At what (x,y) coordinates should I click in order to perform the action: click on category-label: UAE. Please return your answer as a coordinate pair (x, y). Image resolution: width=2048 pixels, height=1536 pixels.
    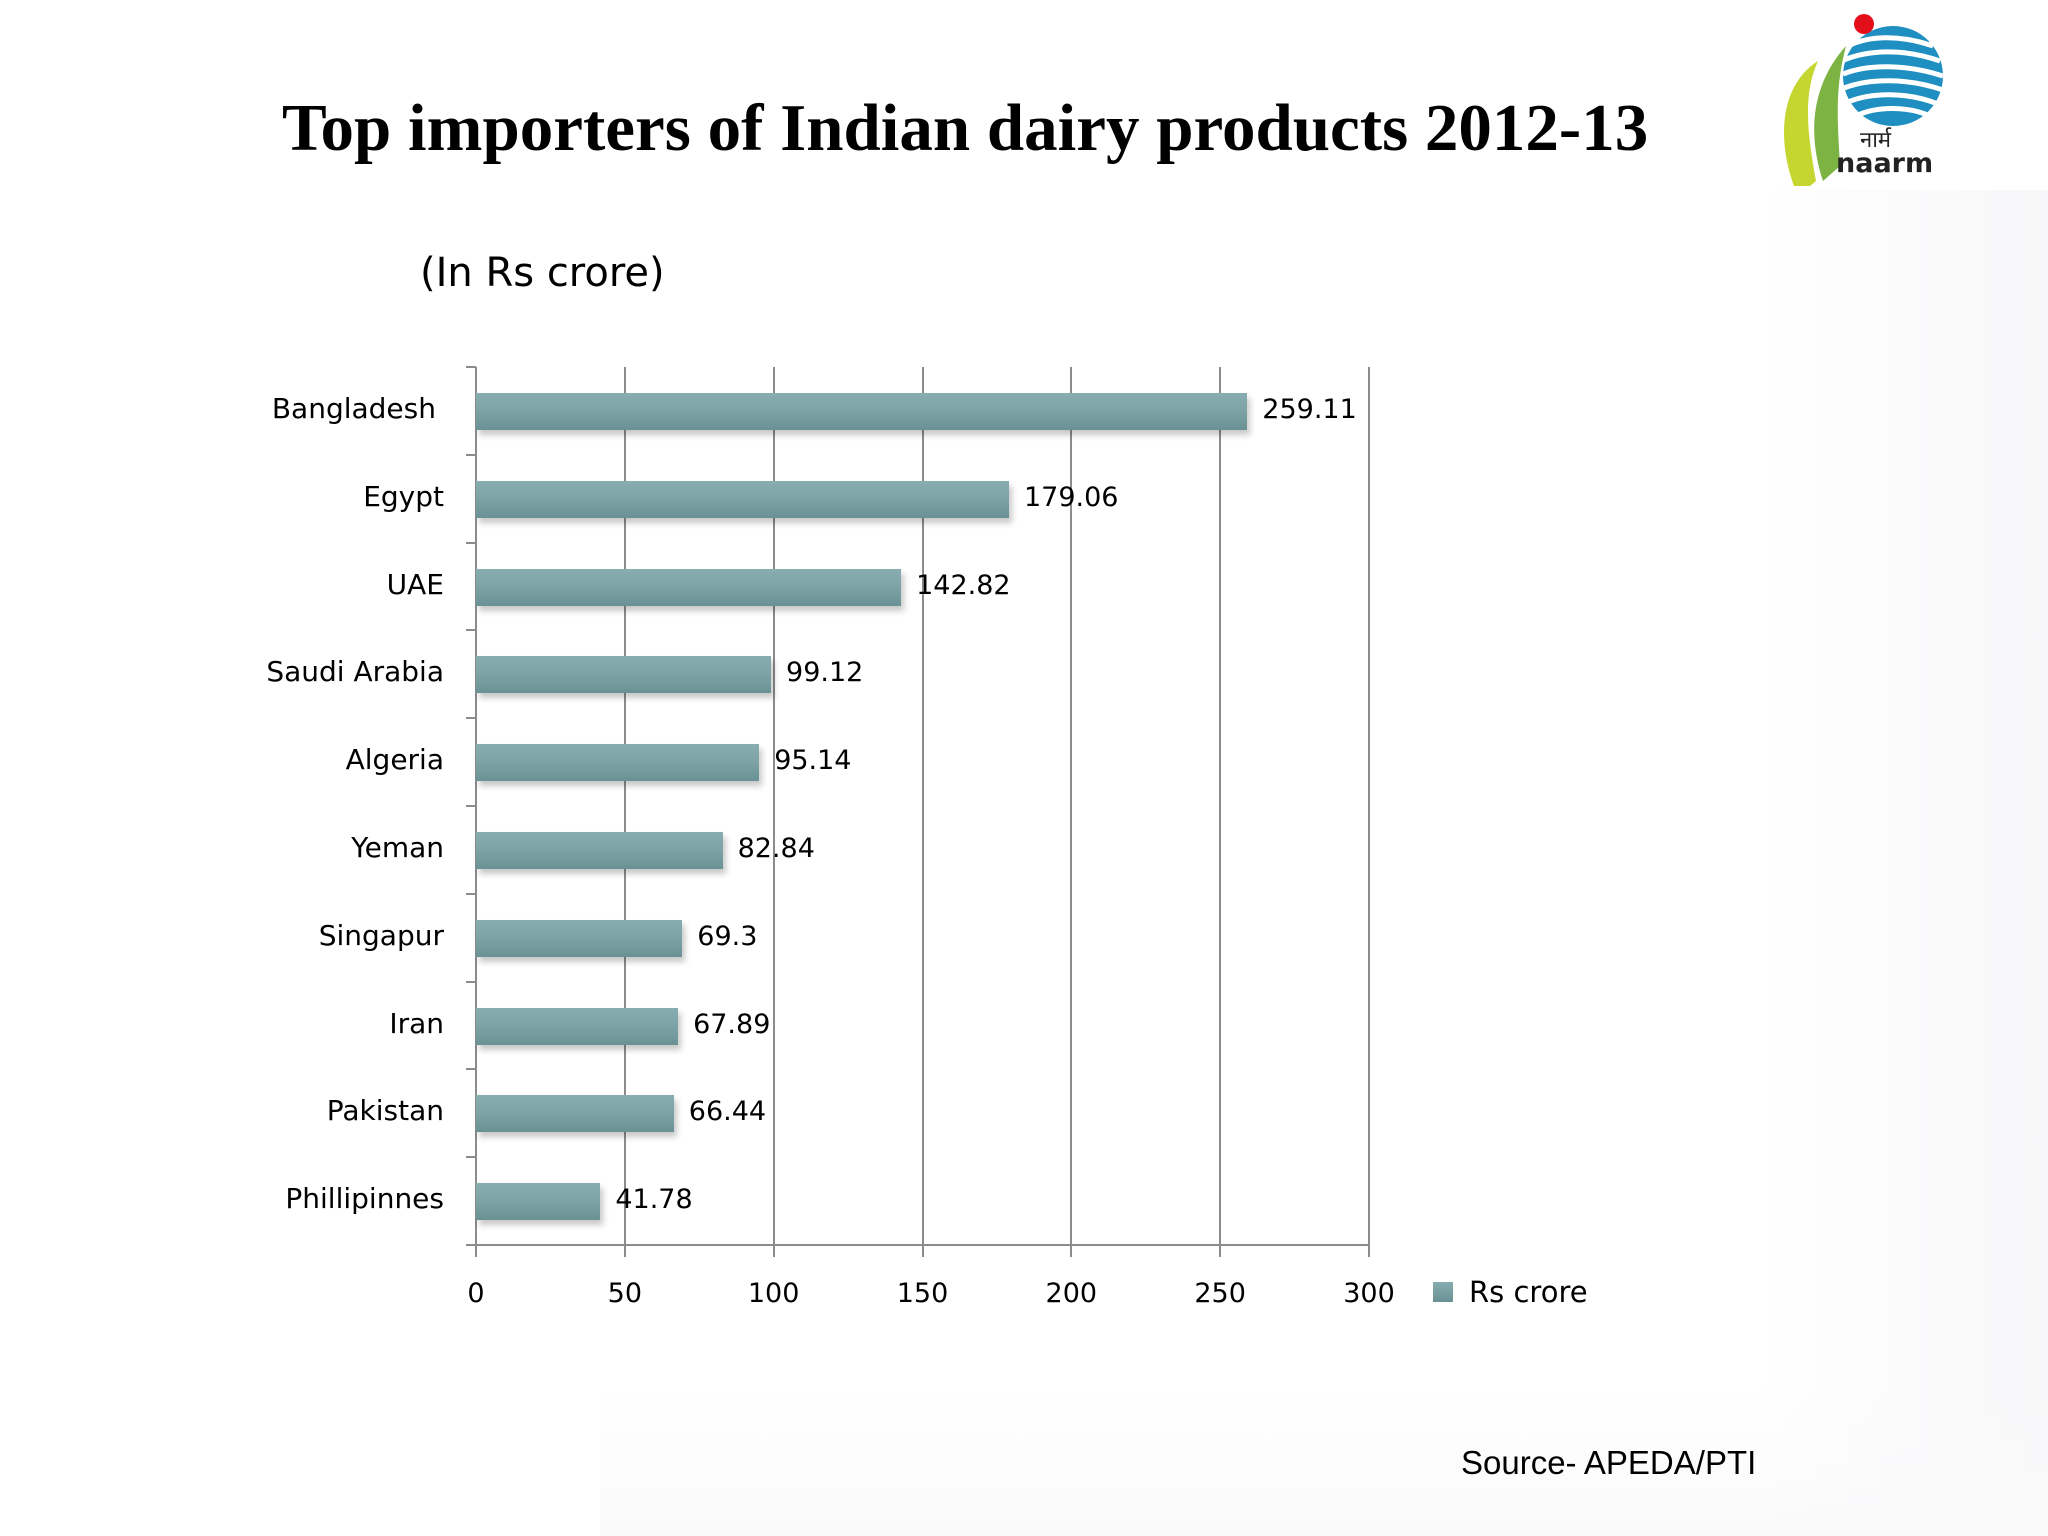
    Looking at the image, I should click on (415, 584).